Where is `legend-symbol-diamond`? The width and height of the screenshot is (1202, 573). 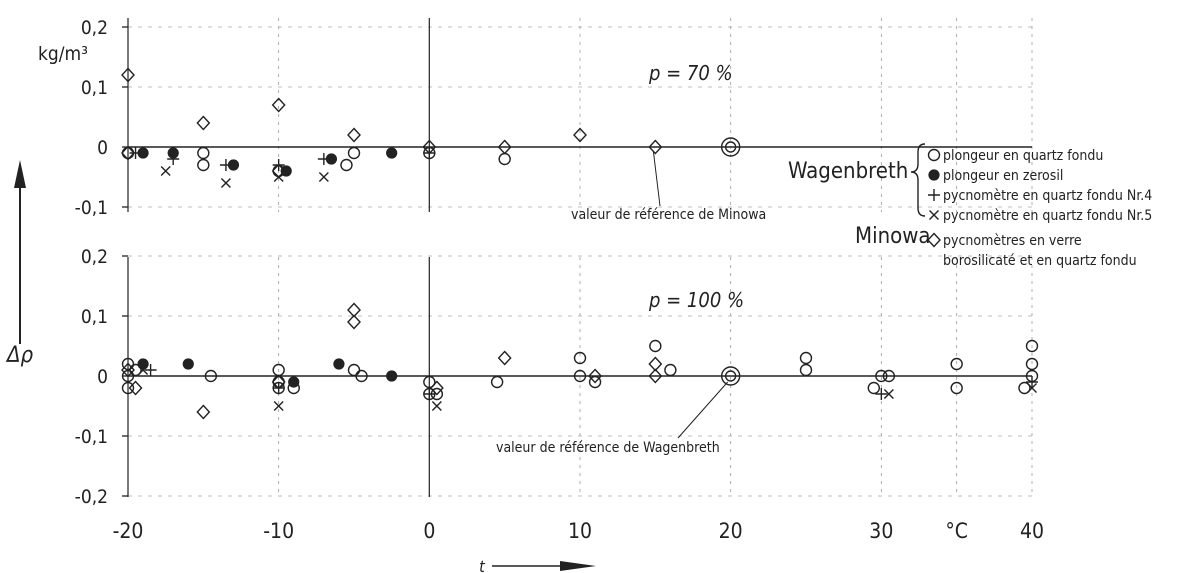 legend-symbol-diamond is located at coordinates (934, 240).